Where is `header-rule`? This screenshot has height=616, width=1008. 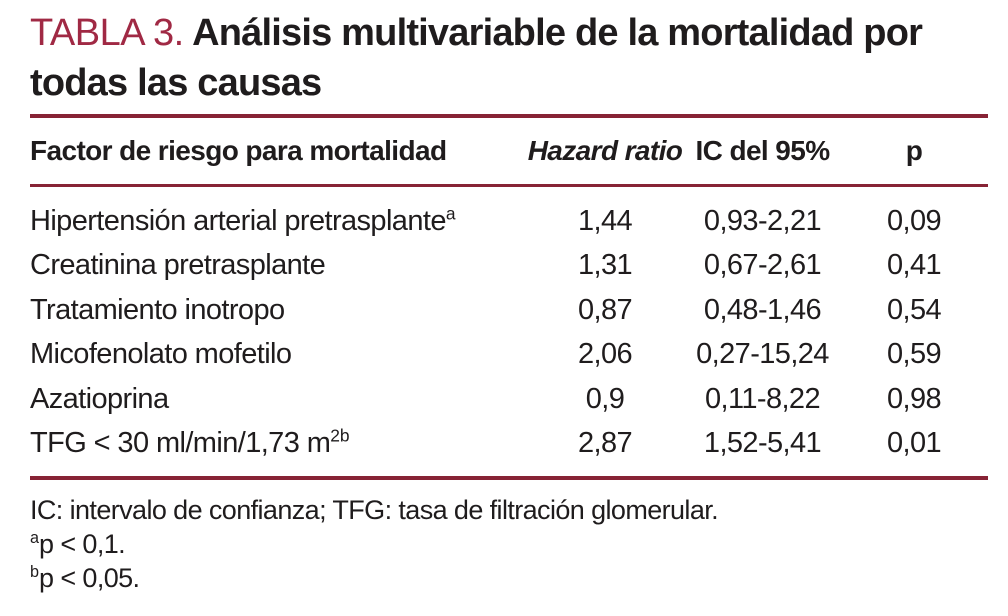
header-rule is located at coordinates (509, 185).